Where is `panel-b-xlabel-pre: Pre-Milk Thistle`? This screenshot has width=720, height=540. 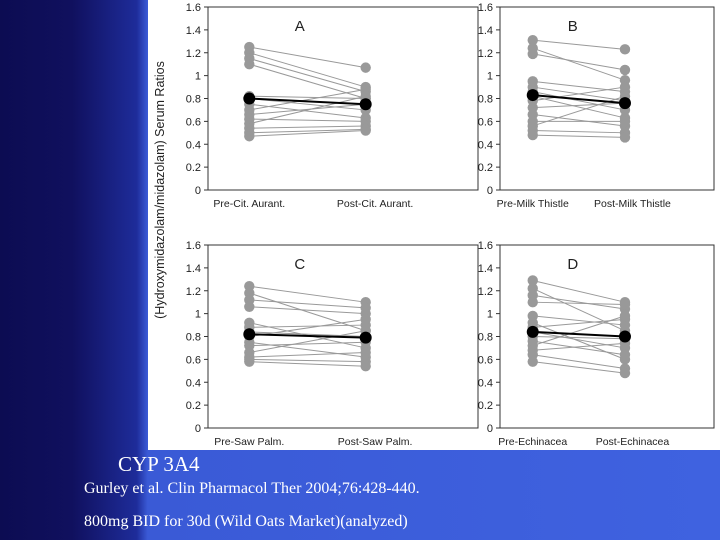
panel-b-xlabel-pre: Pre-Milk Thistle is located at coordinates (533, 204).